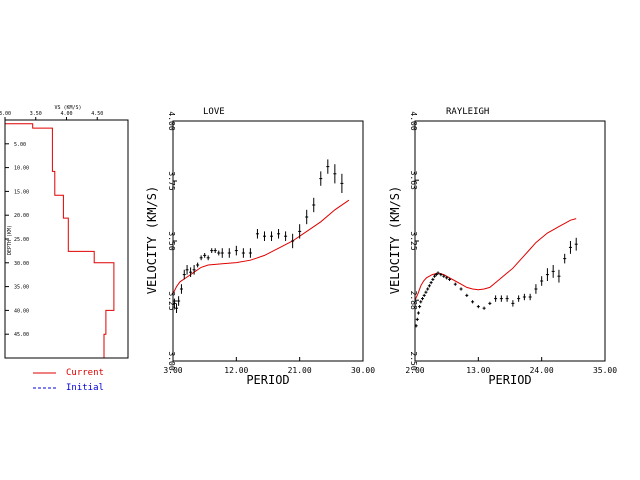  What do you see at coordinates (414, 370) in the screenshot?
I see `rayleigh-x-tick-label: 2.00` at bounding box center [414, 370].